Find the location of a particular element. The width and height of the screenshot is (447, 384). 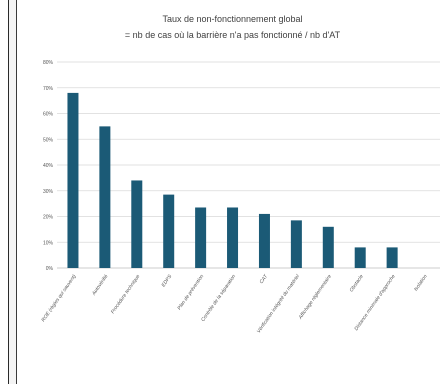

y-tick-label: 70% is located at coordinates (48, 89).